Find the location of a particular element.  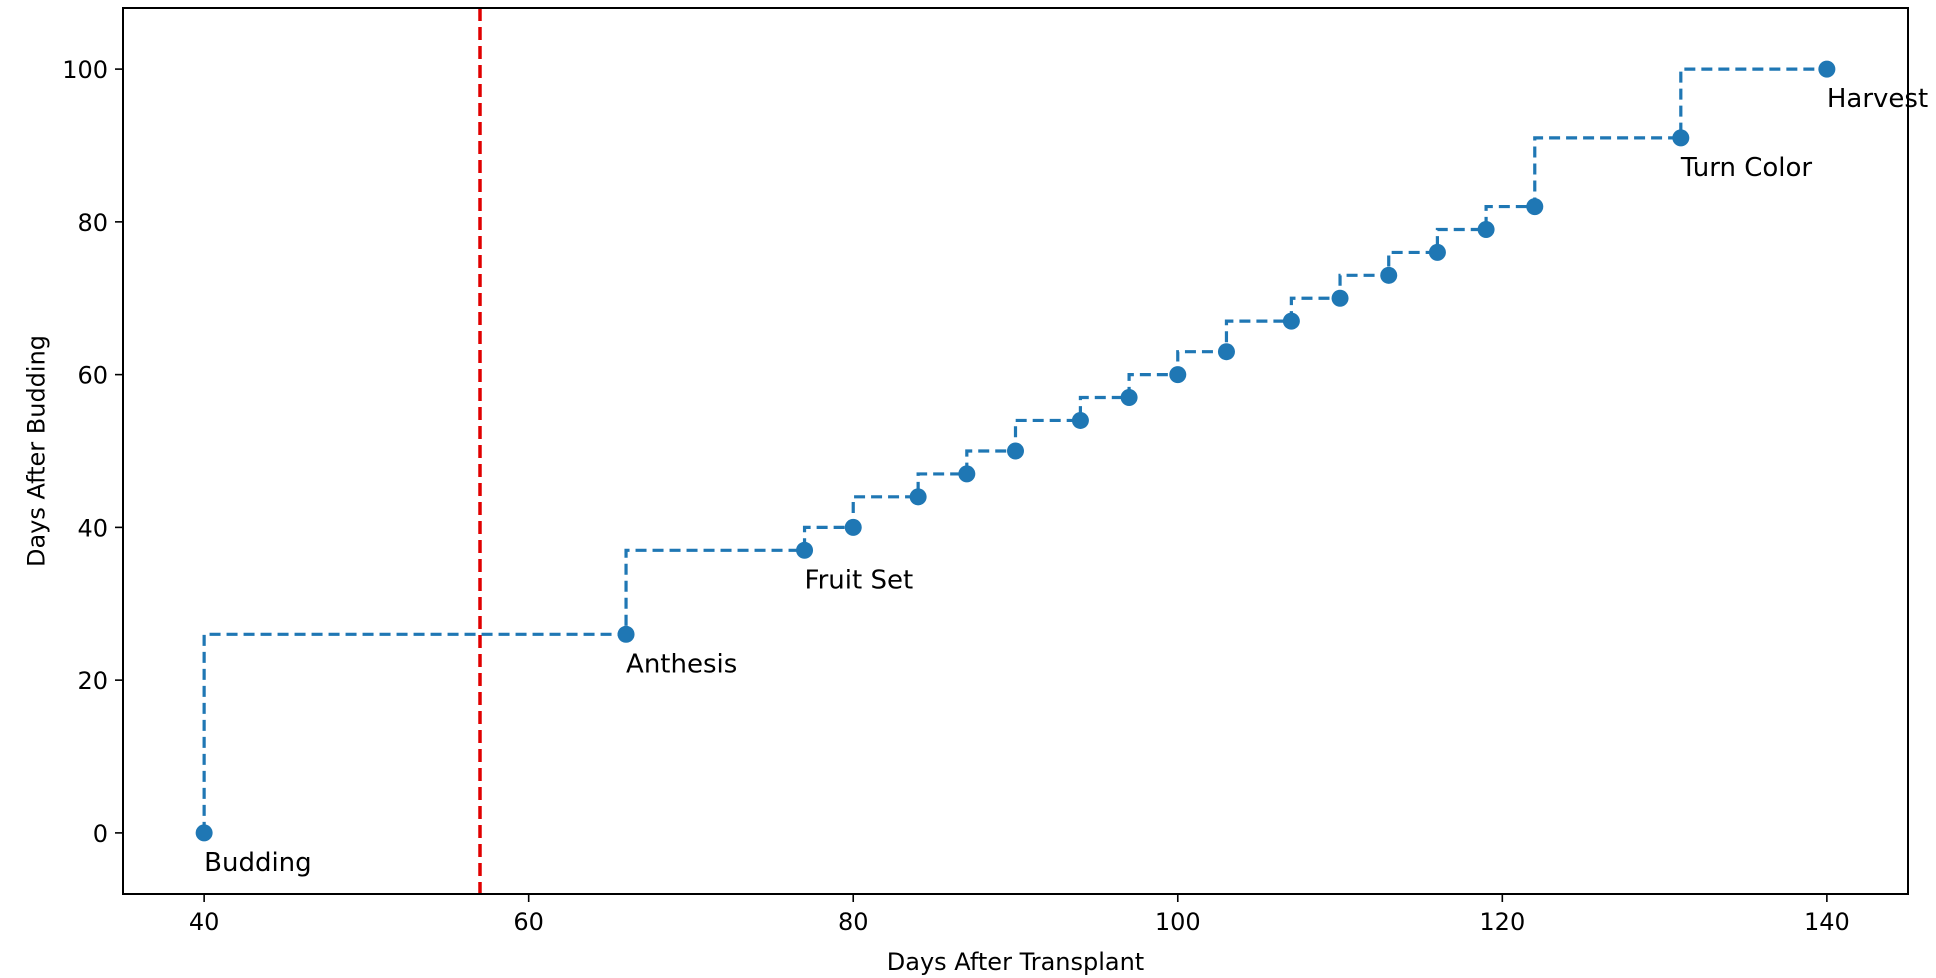

x-tick-label: 80 is located at coordinates (853, 922).